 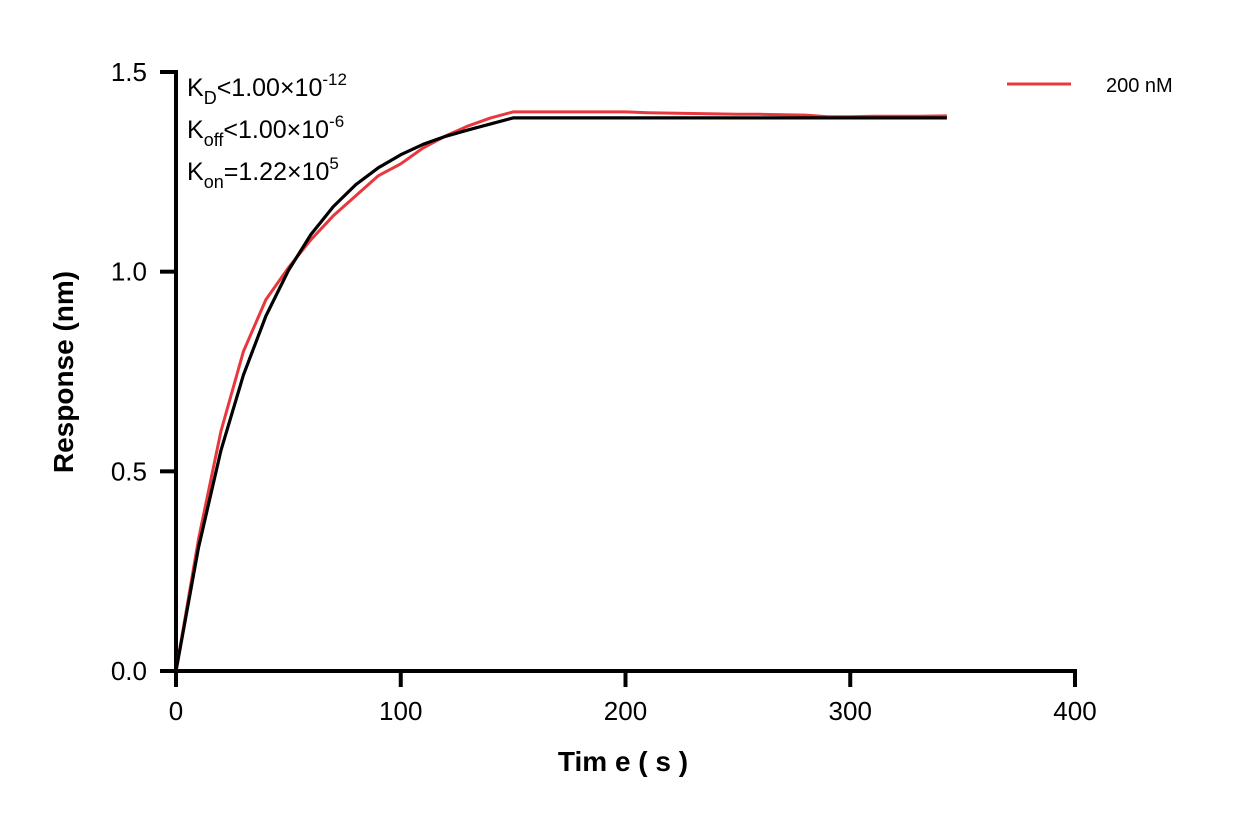 I want to click on annotation-koff: Koff<1.00×10-6, so click(x=265, y=131).